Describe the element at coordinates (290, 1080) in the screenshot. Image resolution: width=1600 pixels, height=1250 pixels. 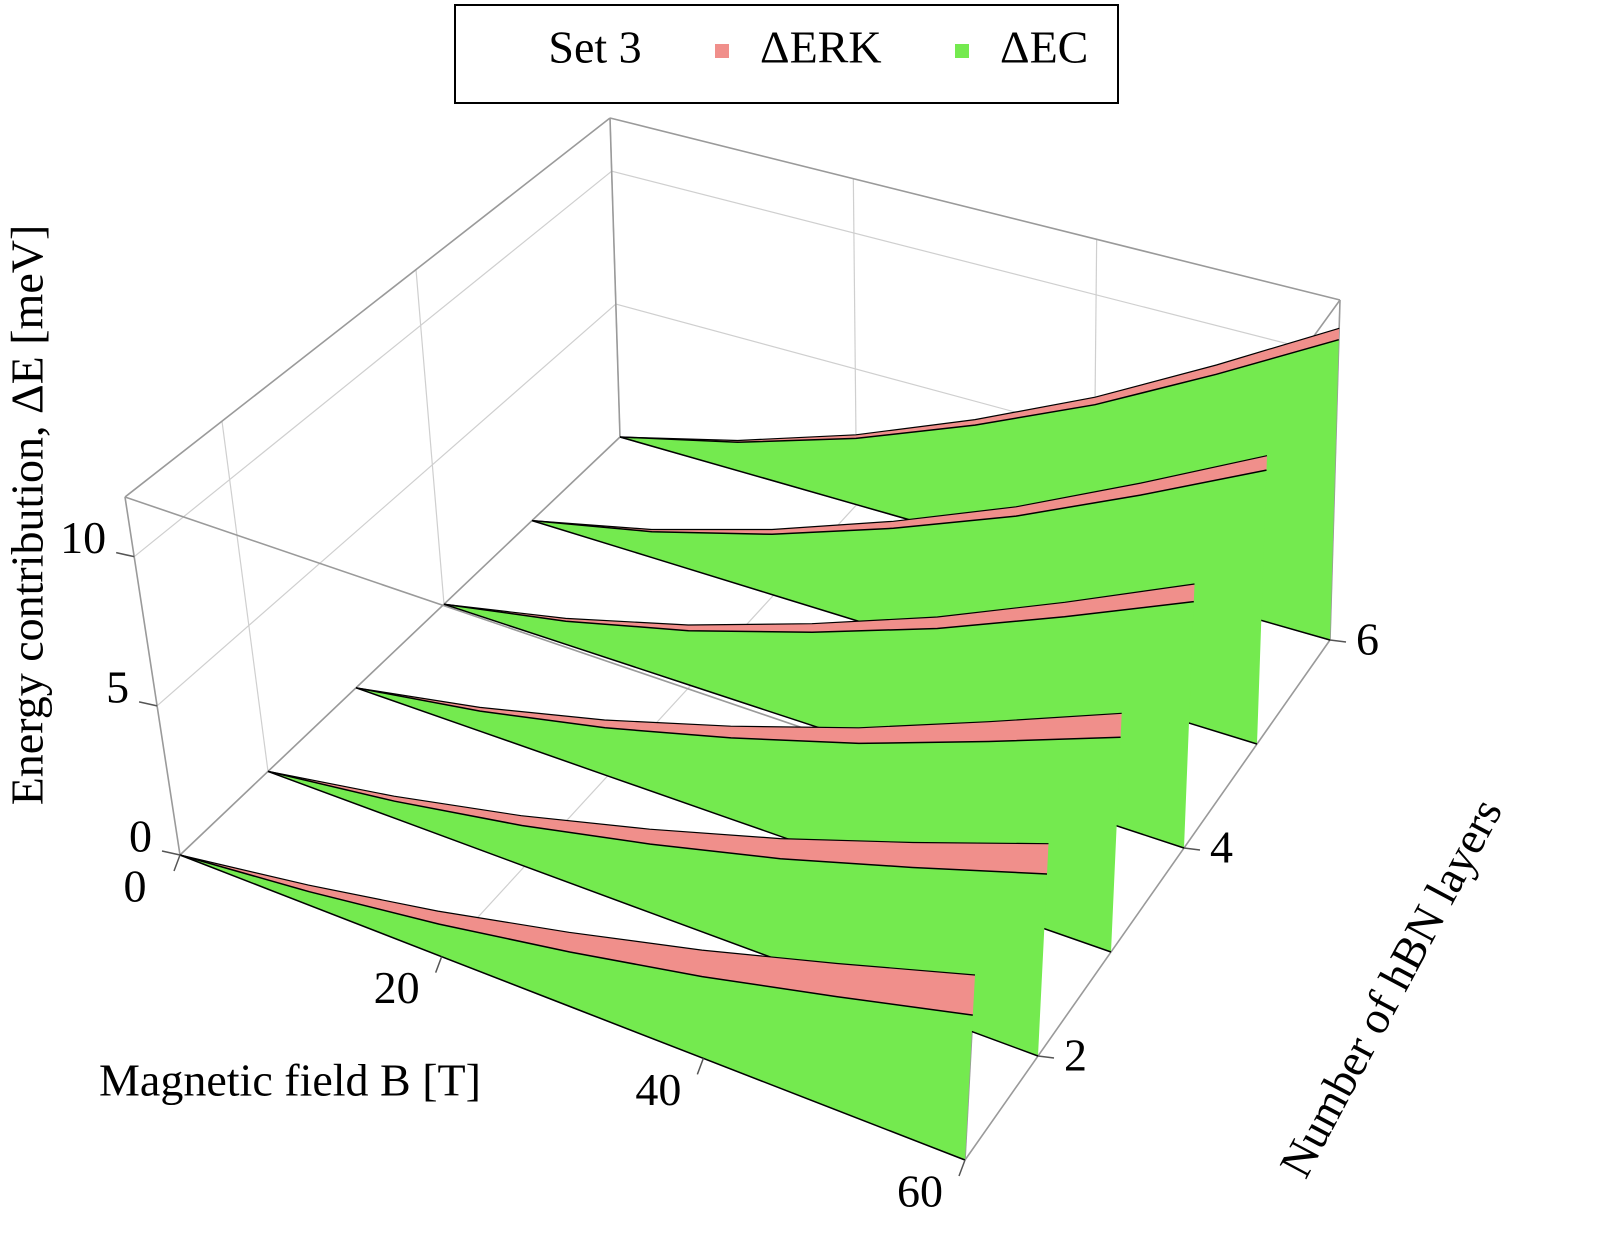
I see `x-axis-label: Magnetic field B [T]` at that location.